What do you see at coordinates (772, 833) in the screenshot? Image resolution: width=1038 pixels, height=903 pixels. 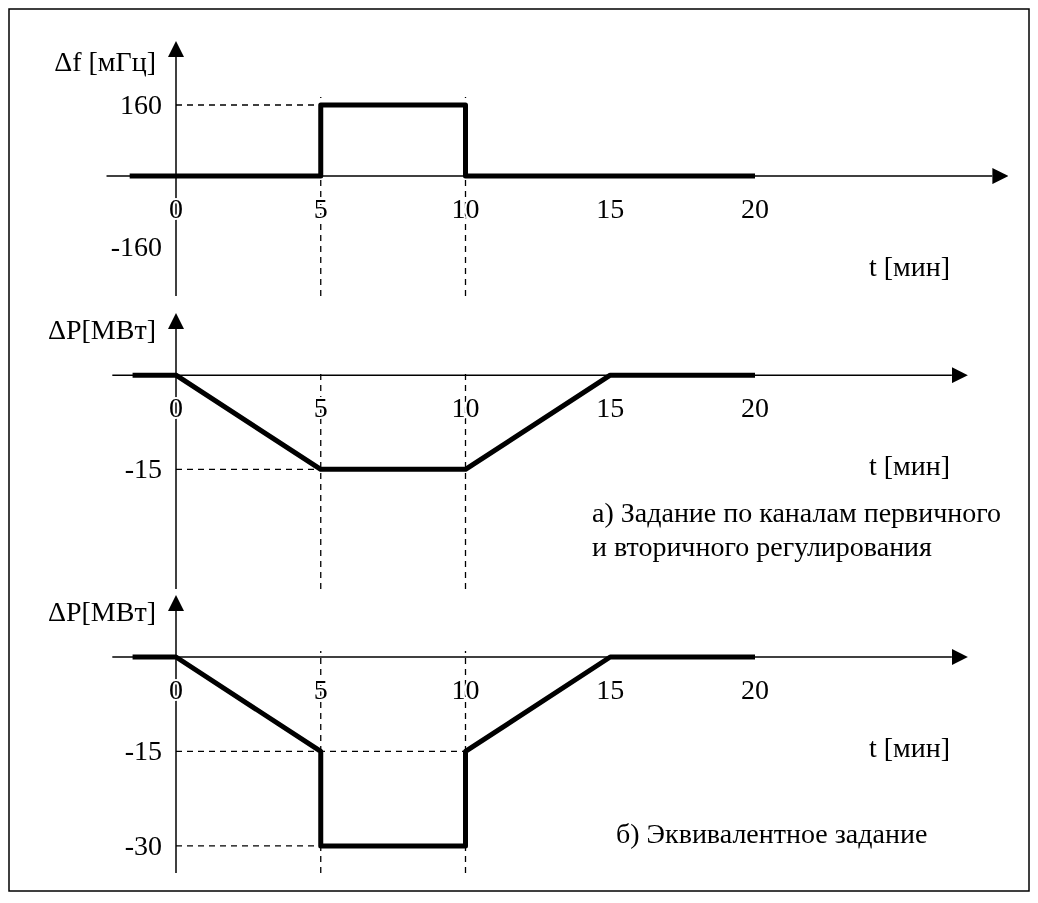 I see `annotation: б) Эквивалентное задание` at bounding box center [772, 833].